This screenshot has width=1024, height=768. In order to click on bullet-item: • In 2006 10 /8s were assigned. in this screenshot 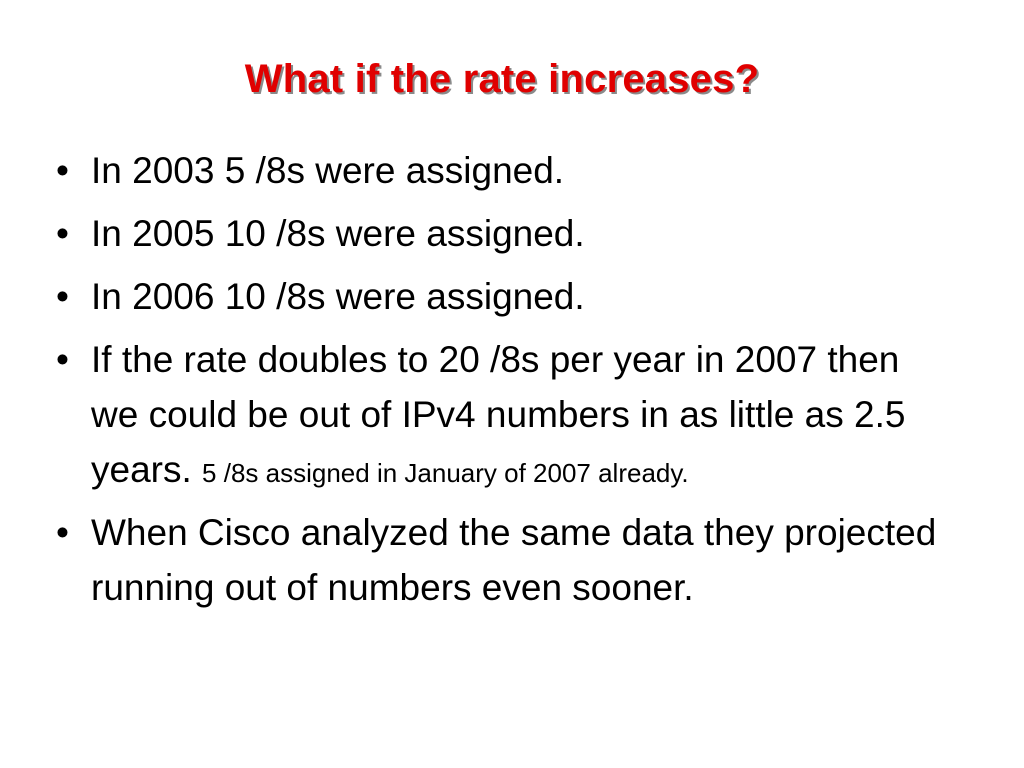, I will do `click(506, 296)`.